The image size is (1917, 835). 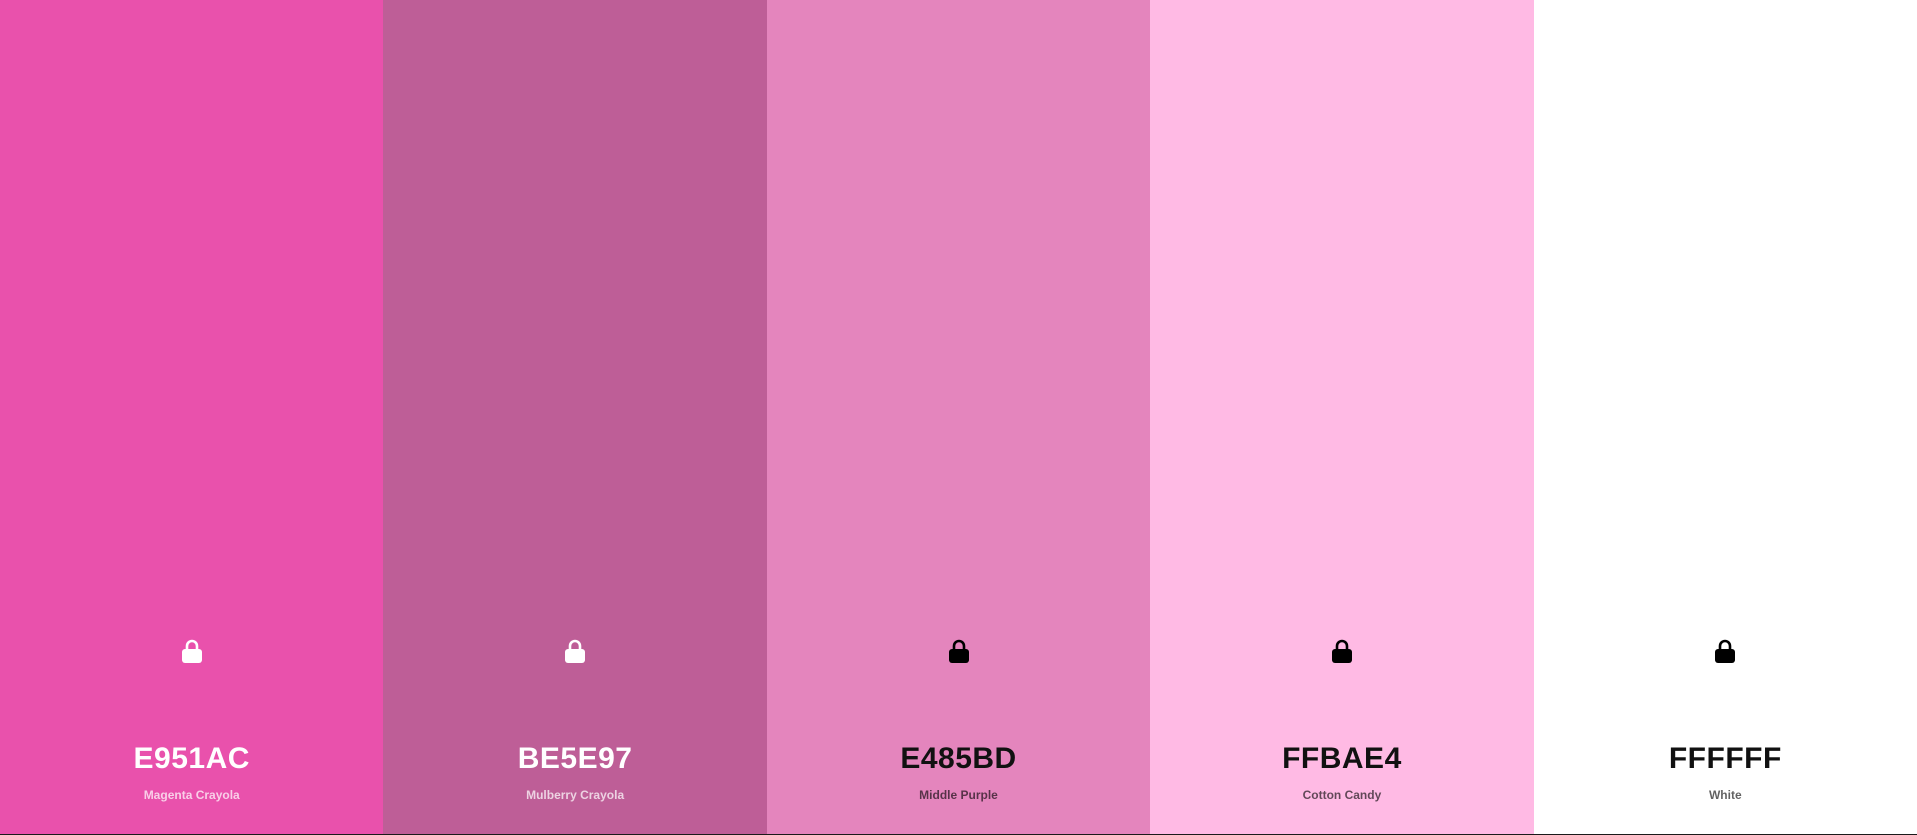 What do you see at coordinates (1342, 795) in the screenshot?
I see `color-name: Cotton Candy` at bounding box center [1342, 795].